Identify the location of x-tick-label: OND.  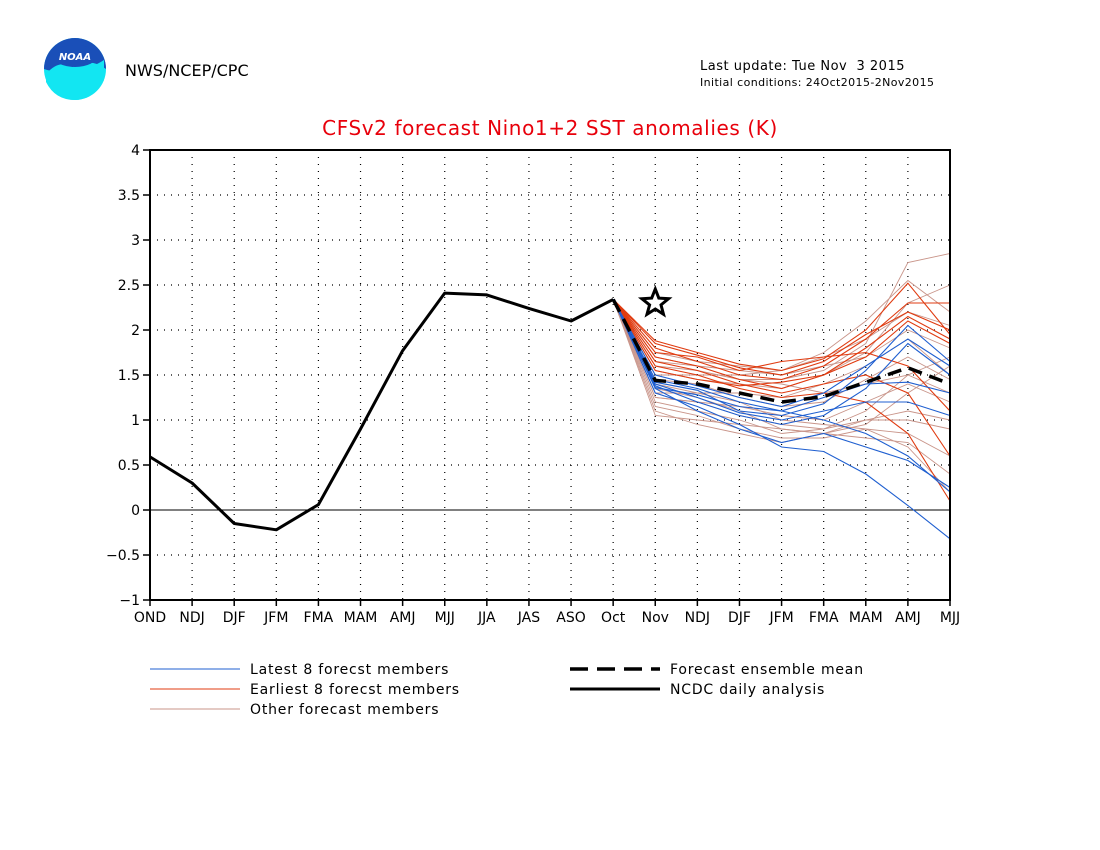
(150, 618).